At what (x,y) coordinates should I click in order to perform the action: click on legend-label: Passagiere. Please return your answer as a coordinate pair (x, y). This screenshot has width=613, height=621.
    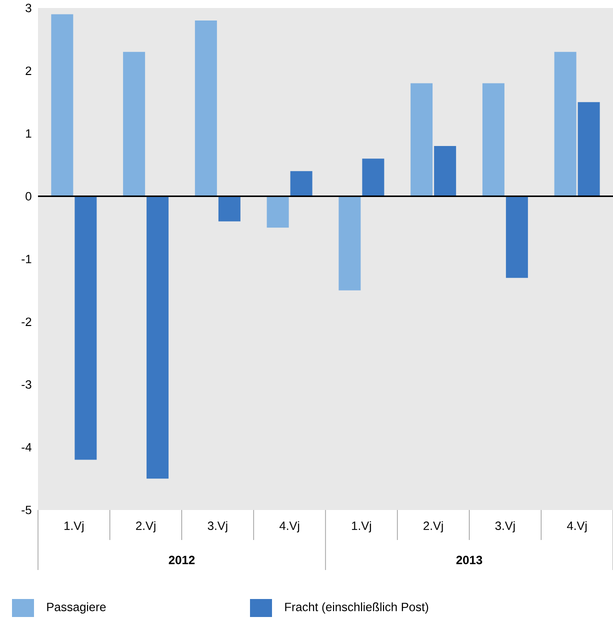
    Looking at the image, I should click on (76, 608).